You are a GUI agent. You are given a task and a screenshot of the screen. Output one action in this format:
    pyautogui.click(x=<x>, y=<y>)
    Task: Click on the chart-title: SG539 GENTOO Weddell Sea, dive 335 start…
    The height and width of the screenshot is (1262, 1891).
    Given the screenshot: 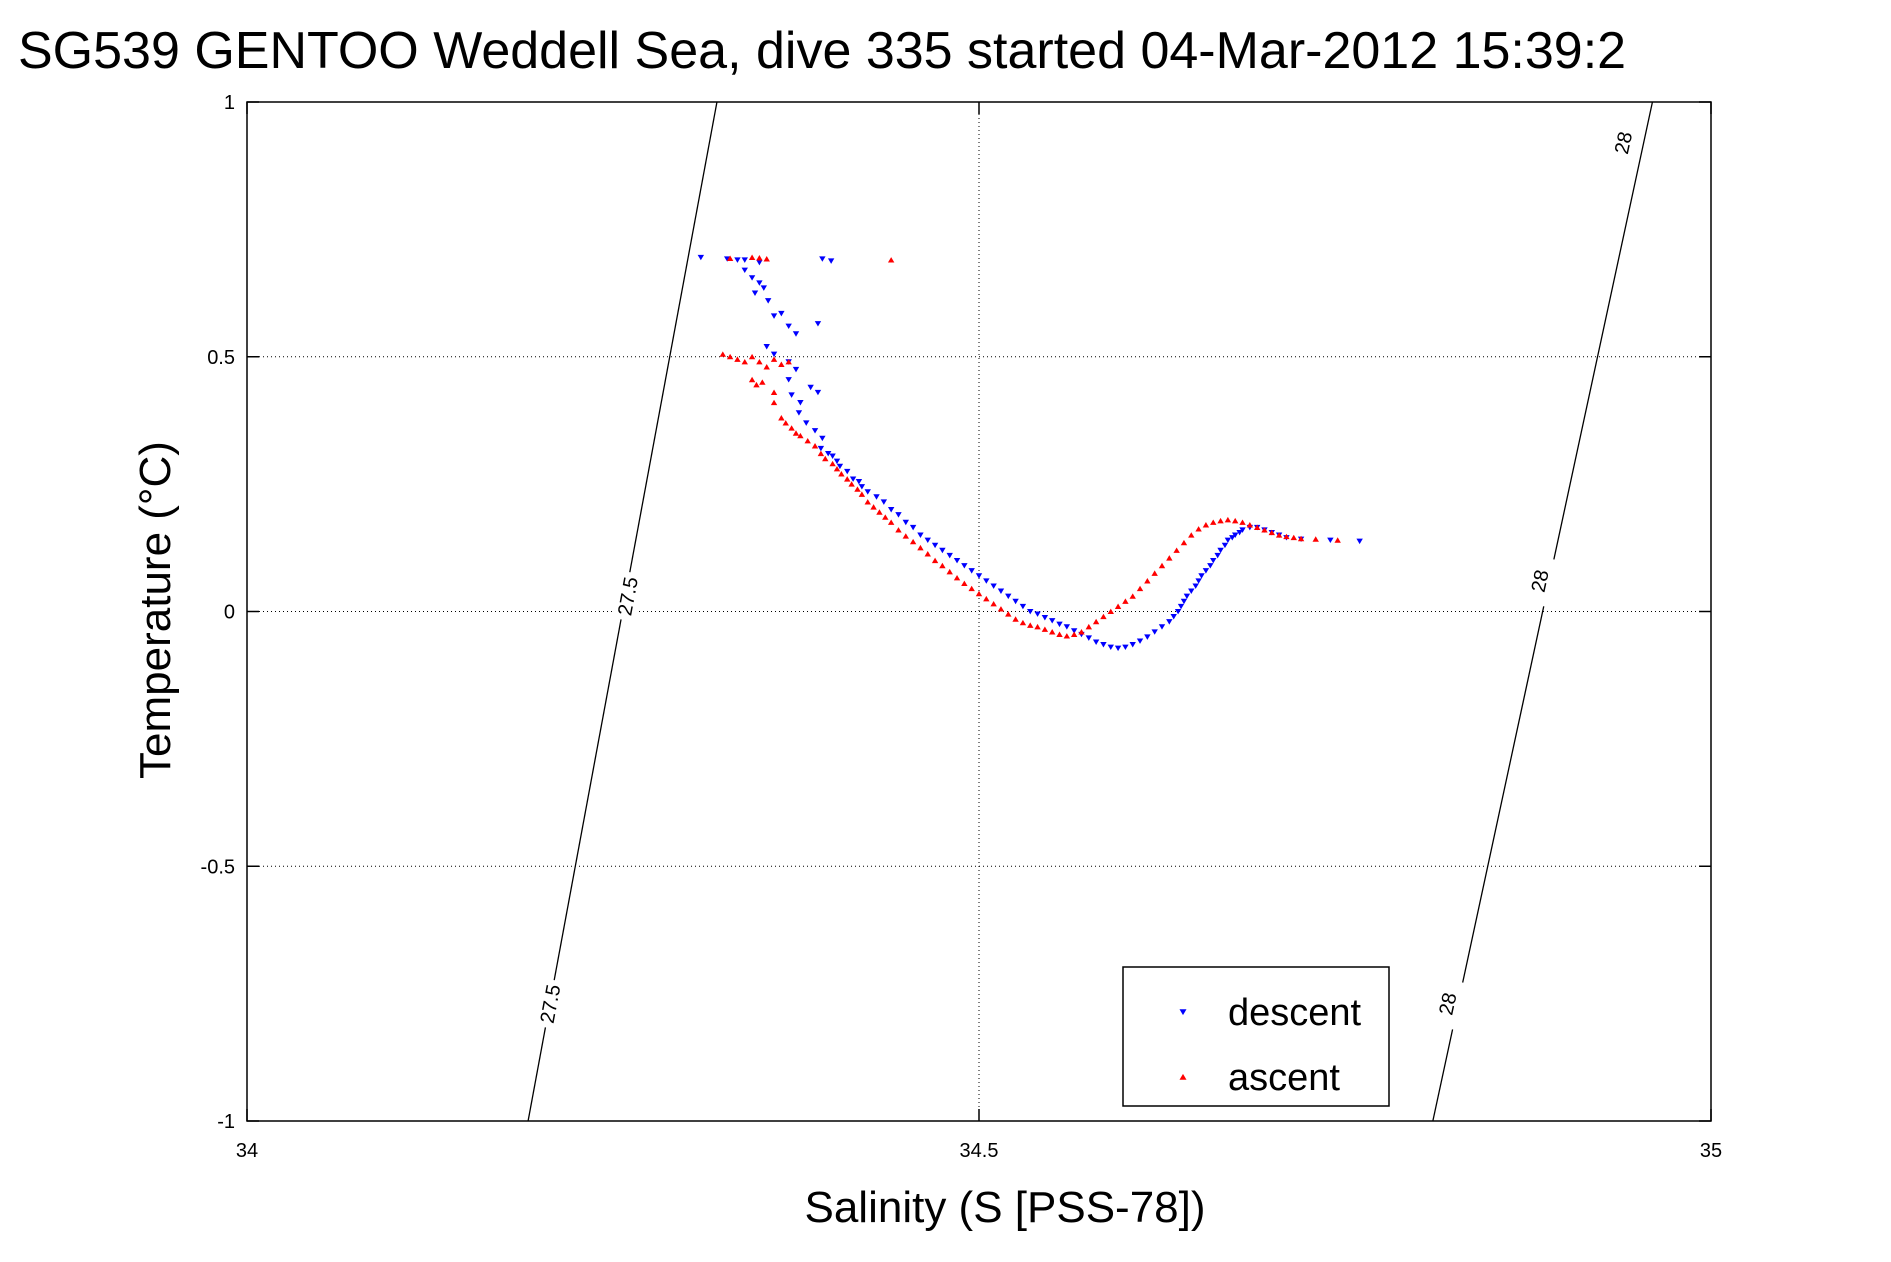 What is the action you would take?
    pyautogui.click(x=822, y=51)
    